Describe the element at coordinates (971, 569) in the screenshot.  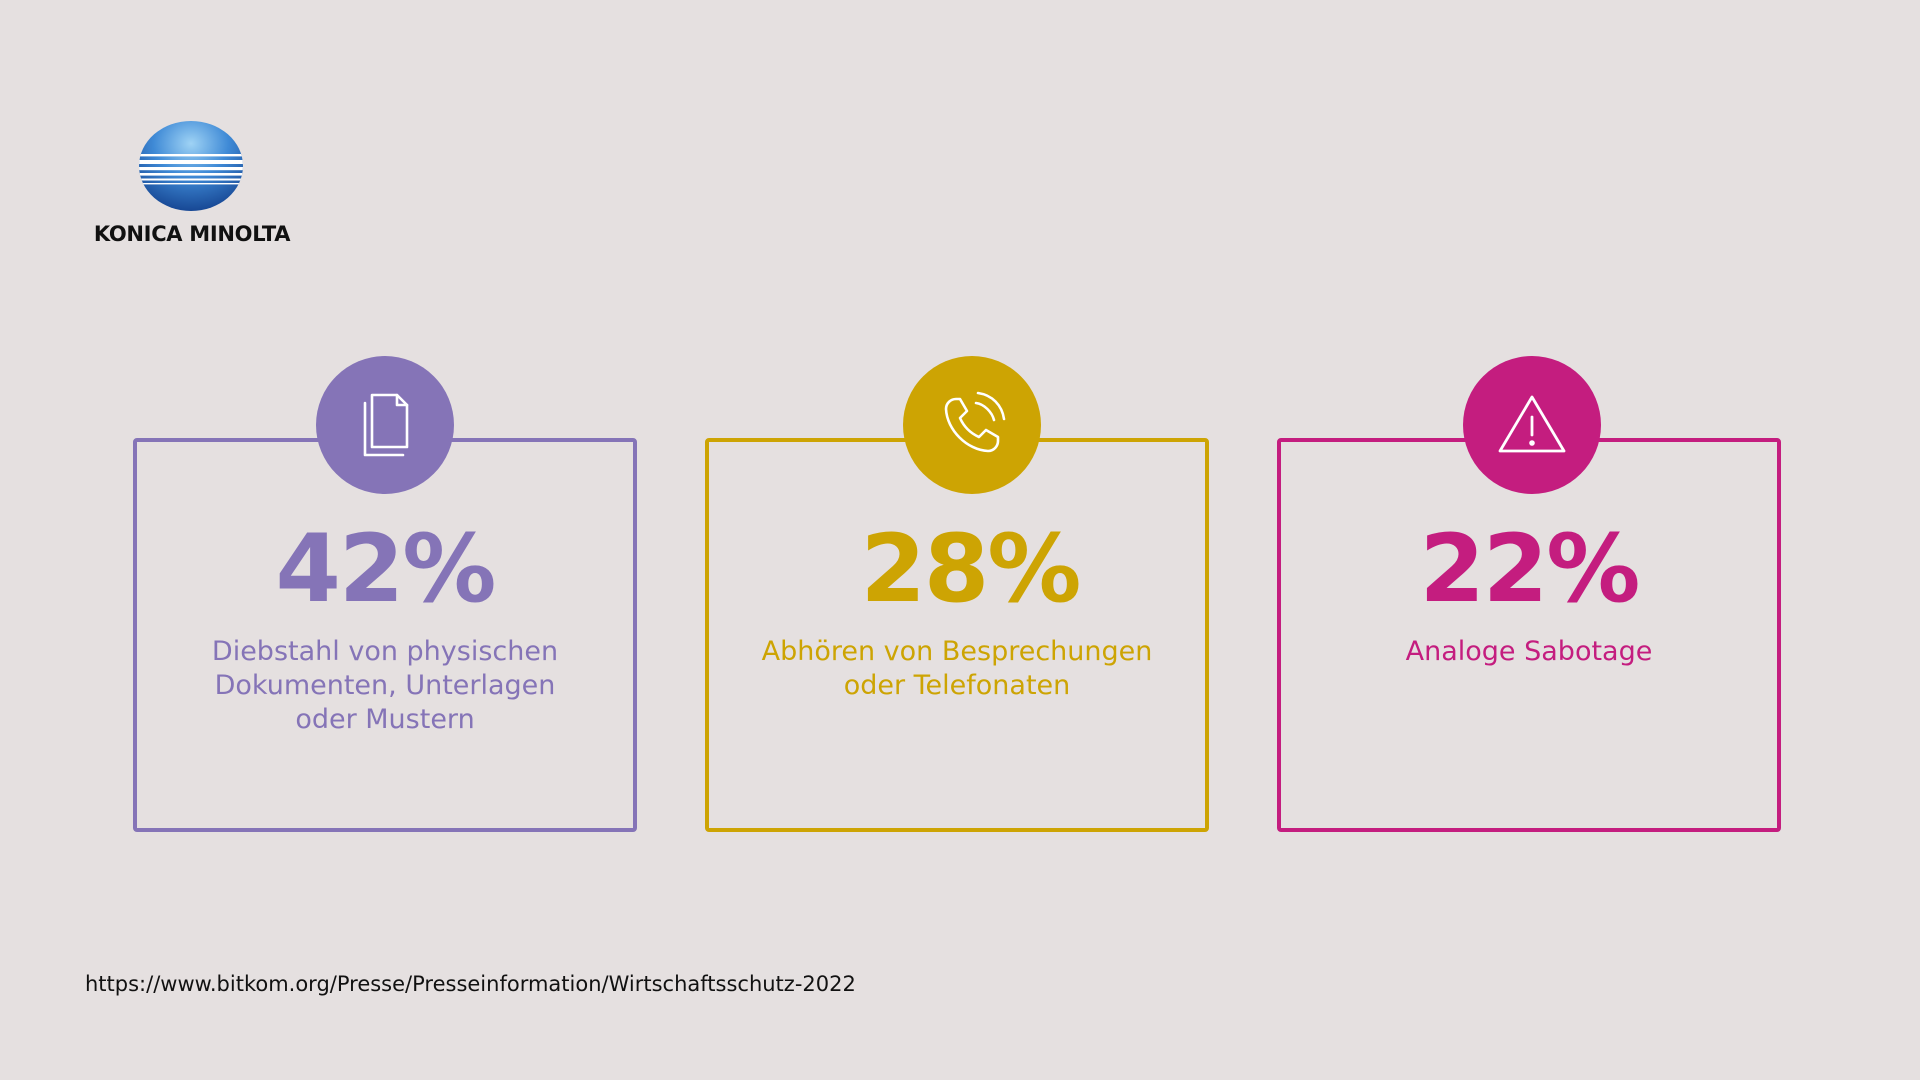
I see `statistic-percent: 28%` at that location.